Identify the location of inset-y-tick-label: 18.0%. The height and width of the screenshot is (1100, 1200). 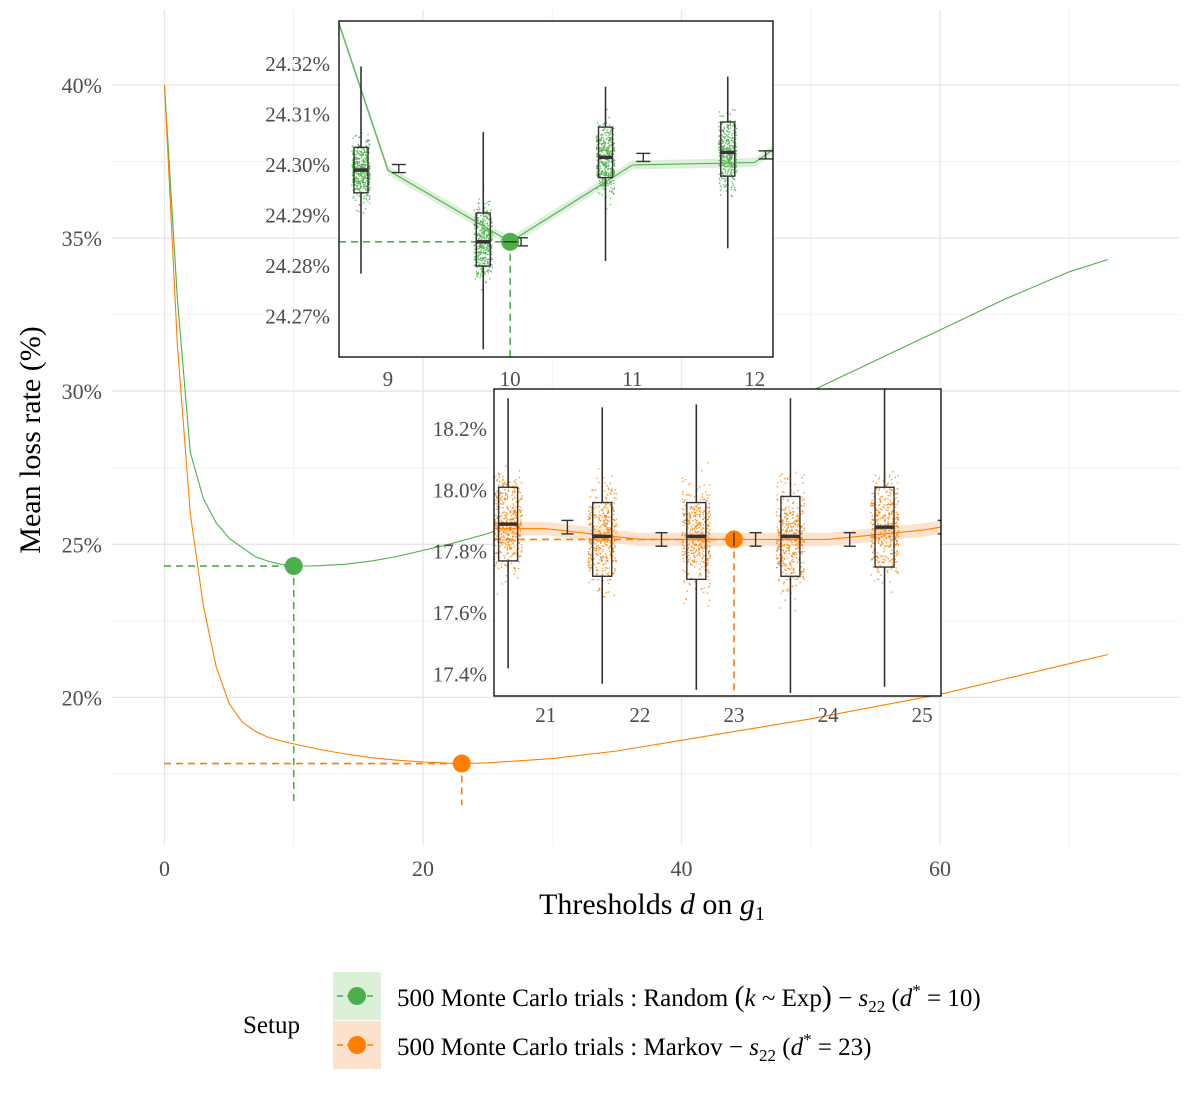
(460, 490).